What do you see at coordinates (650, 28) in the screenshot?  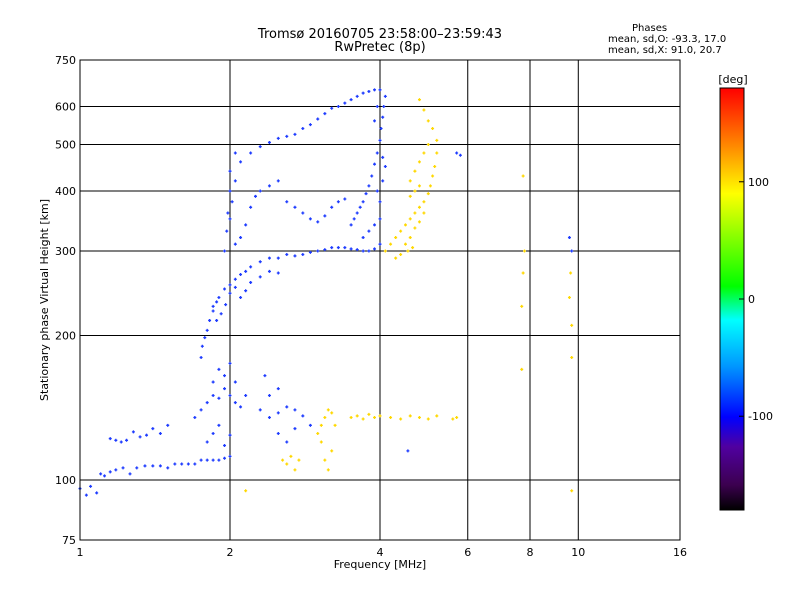 I see `phase-stats-title: Phases` at bounding box center [650, 28].